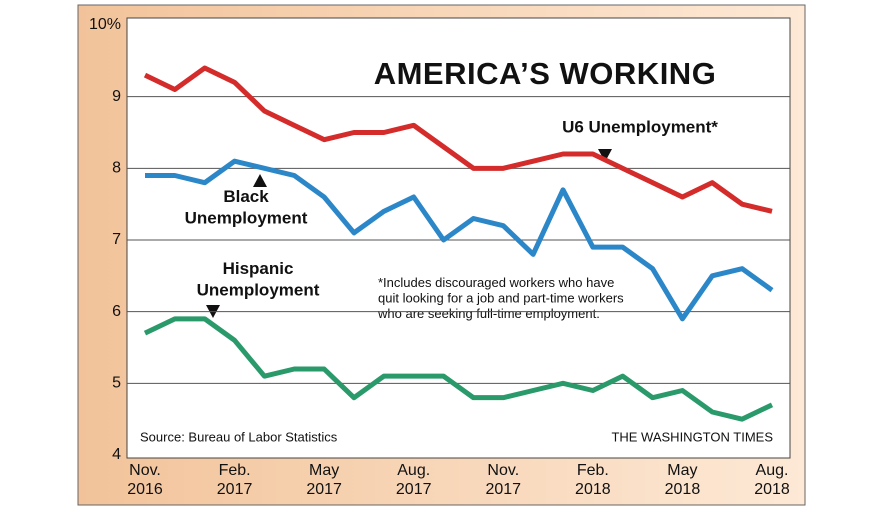 The height and width of the screenshot is (512, 878). What do you see at coordinates (116, 311) in the screenshot?
I see `y-tick-label: 6` at bounding box center [116, 311].